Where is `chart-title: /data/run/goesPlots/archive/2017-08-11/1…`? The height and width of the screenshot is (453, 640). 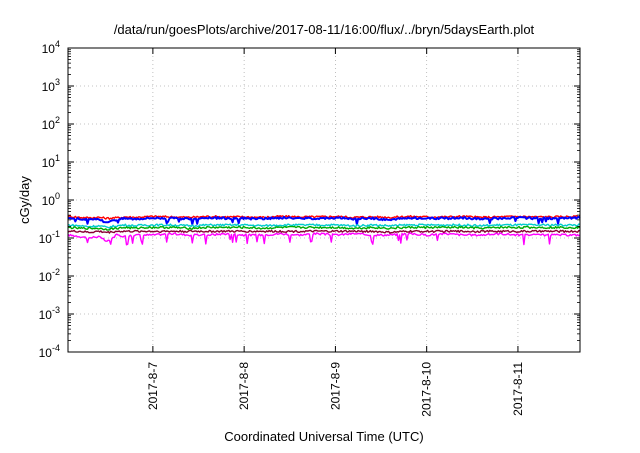
chart-title: /data/run/goesPlots/archive/2017-08-11/1… is located at coordinates (324, 29).